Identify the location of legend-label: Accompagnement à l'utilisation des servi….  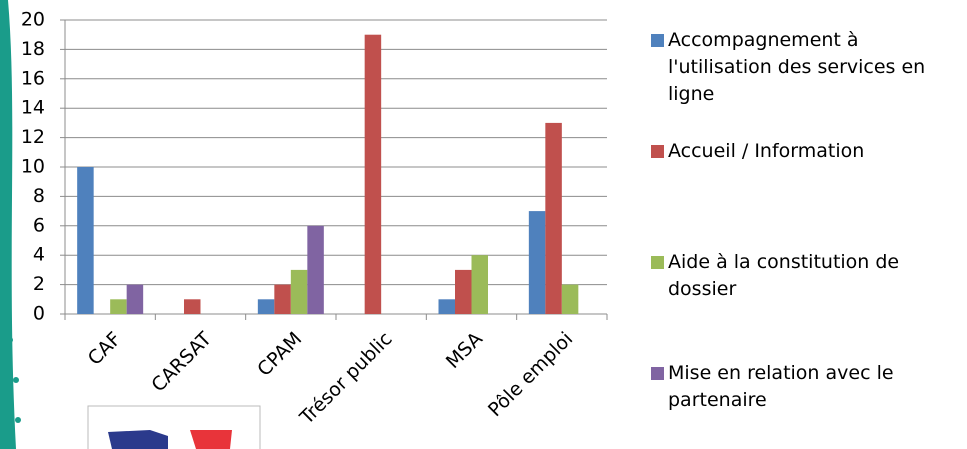
(797, 67).